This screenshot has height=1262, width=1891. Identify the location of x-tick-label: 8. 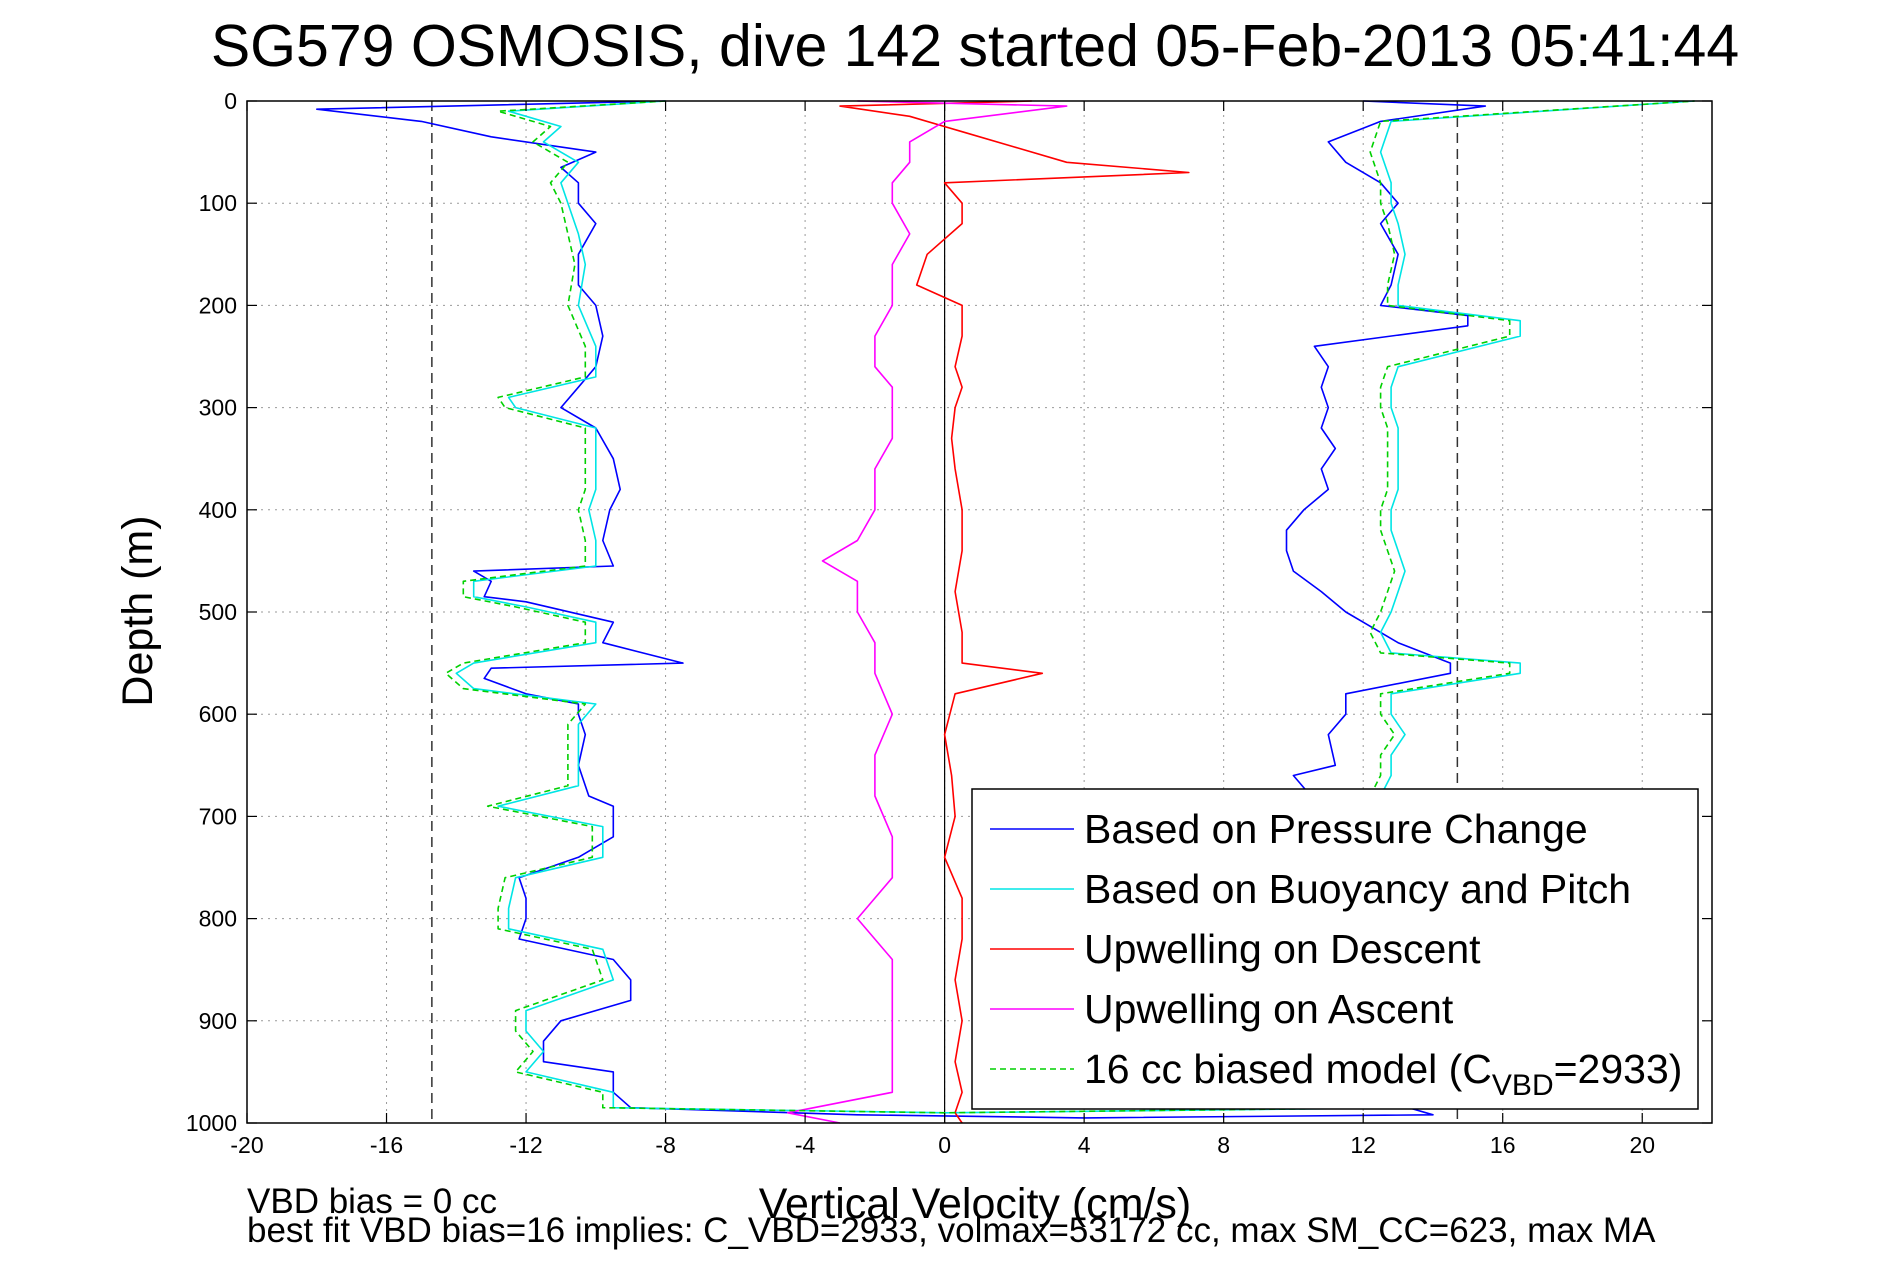
(1223, 1145).